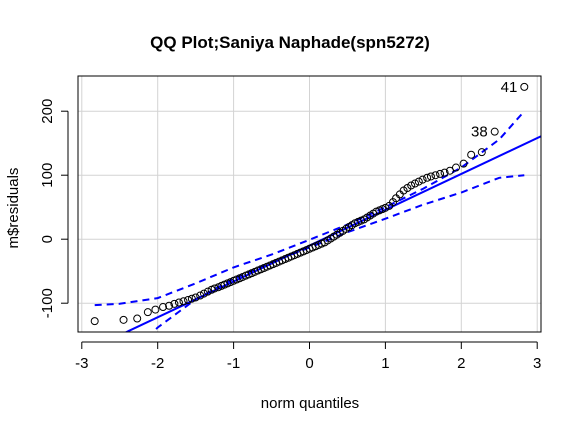  Describe the element at coordinates (47, 239) in the screenshot. I see `y-tick-label: 0` at that location.